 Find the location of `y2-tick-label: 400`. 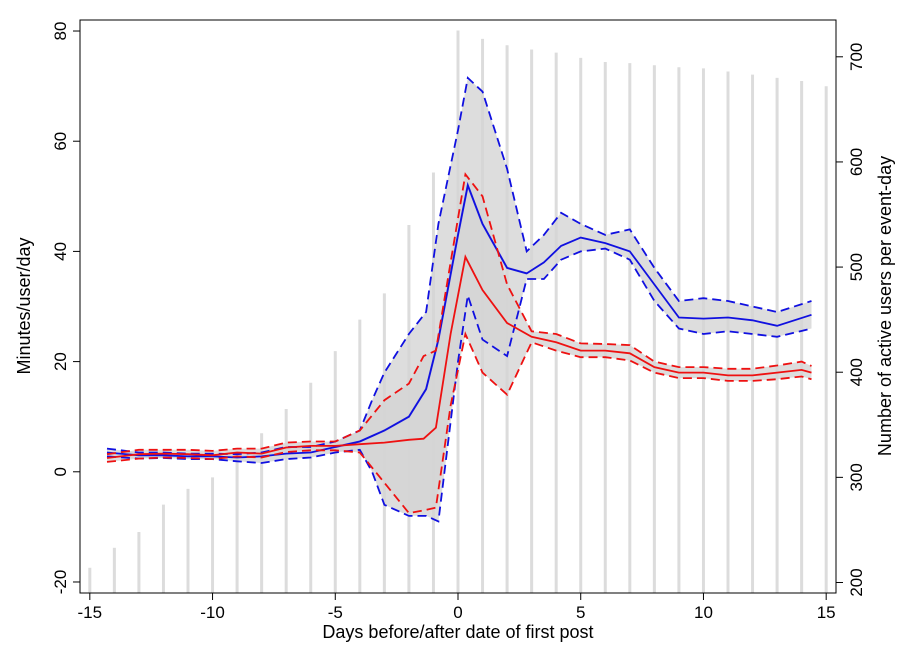

y2-tick-label: 400 is located at coordinates (856, 372).